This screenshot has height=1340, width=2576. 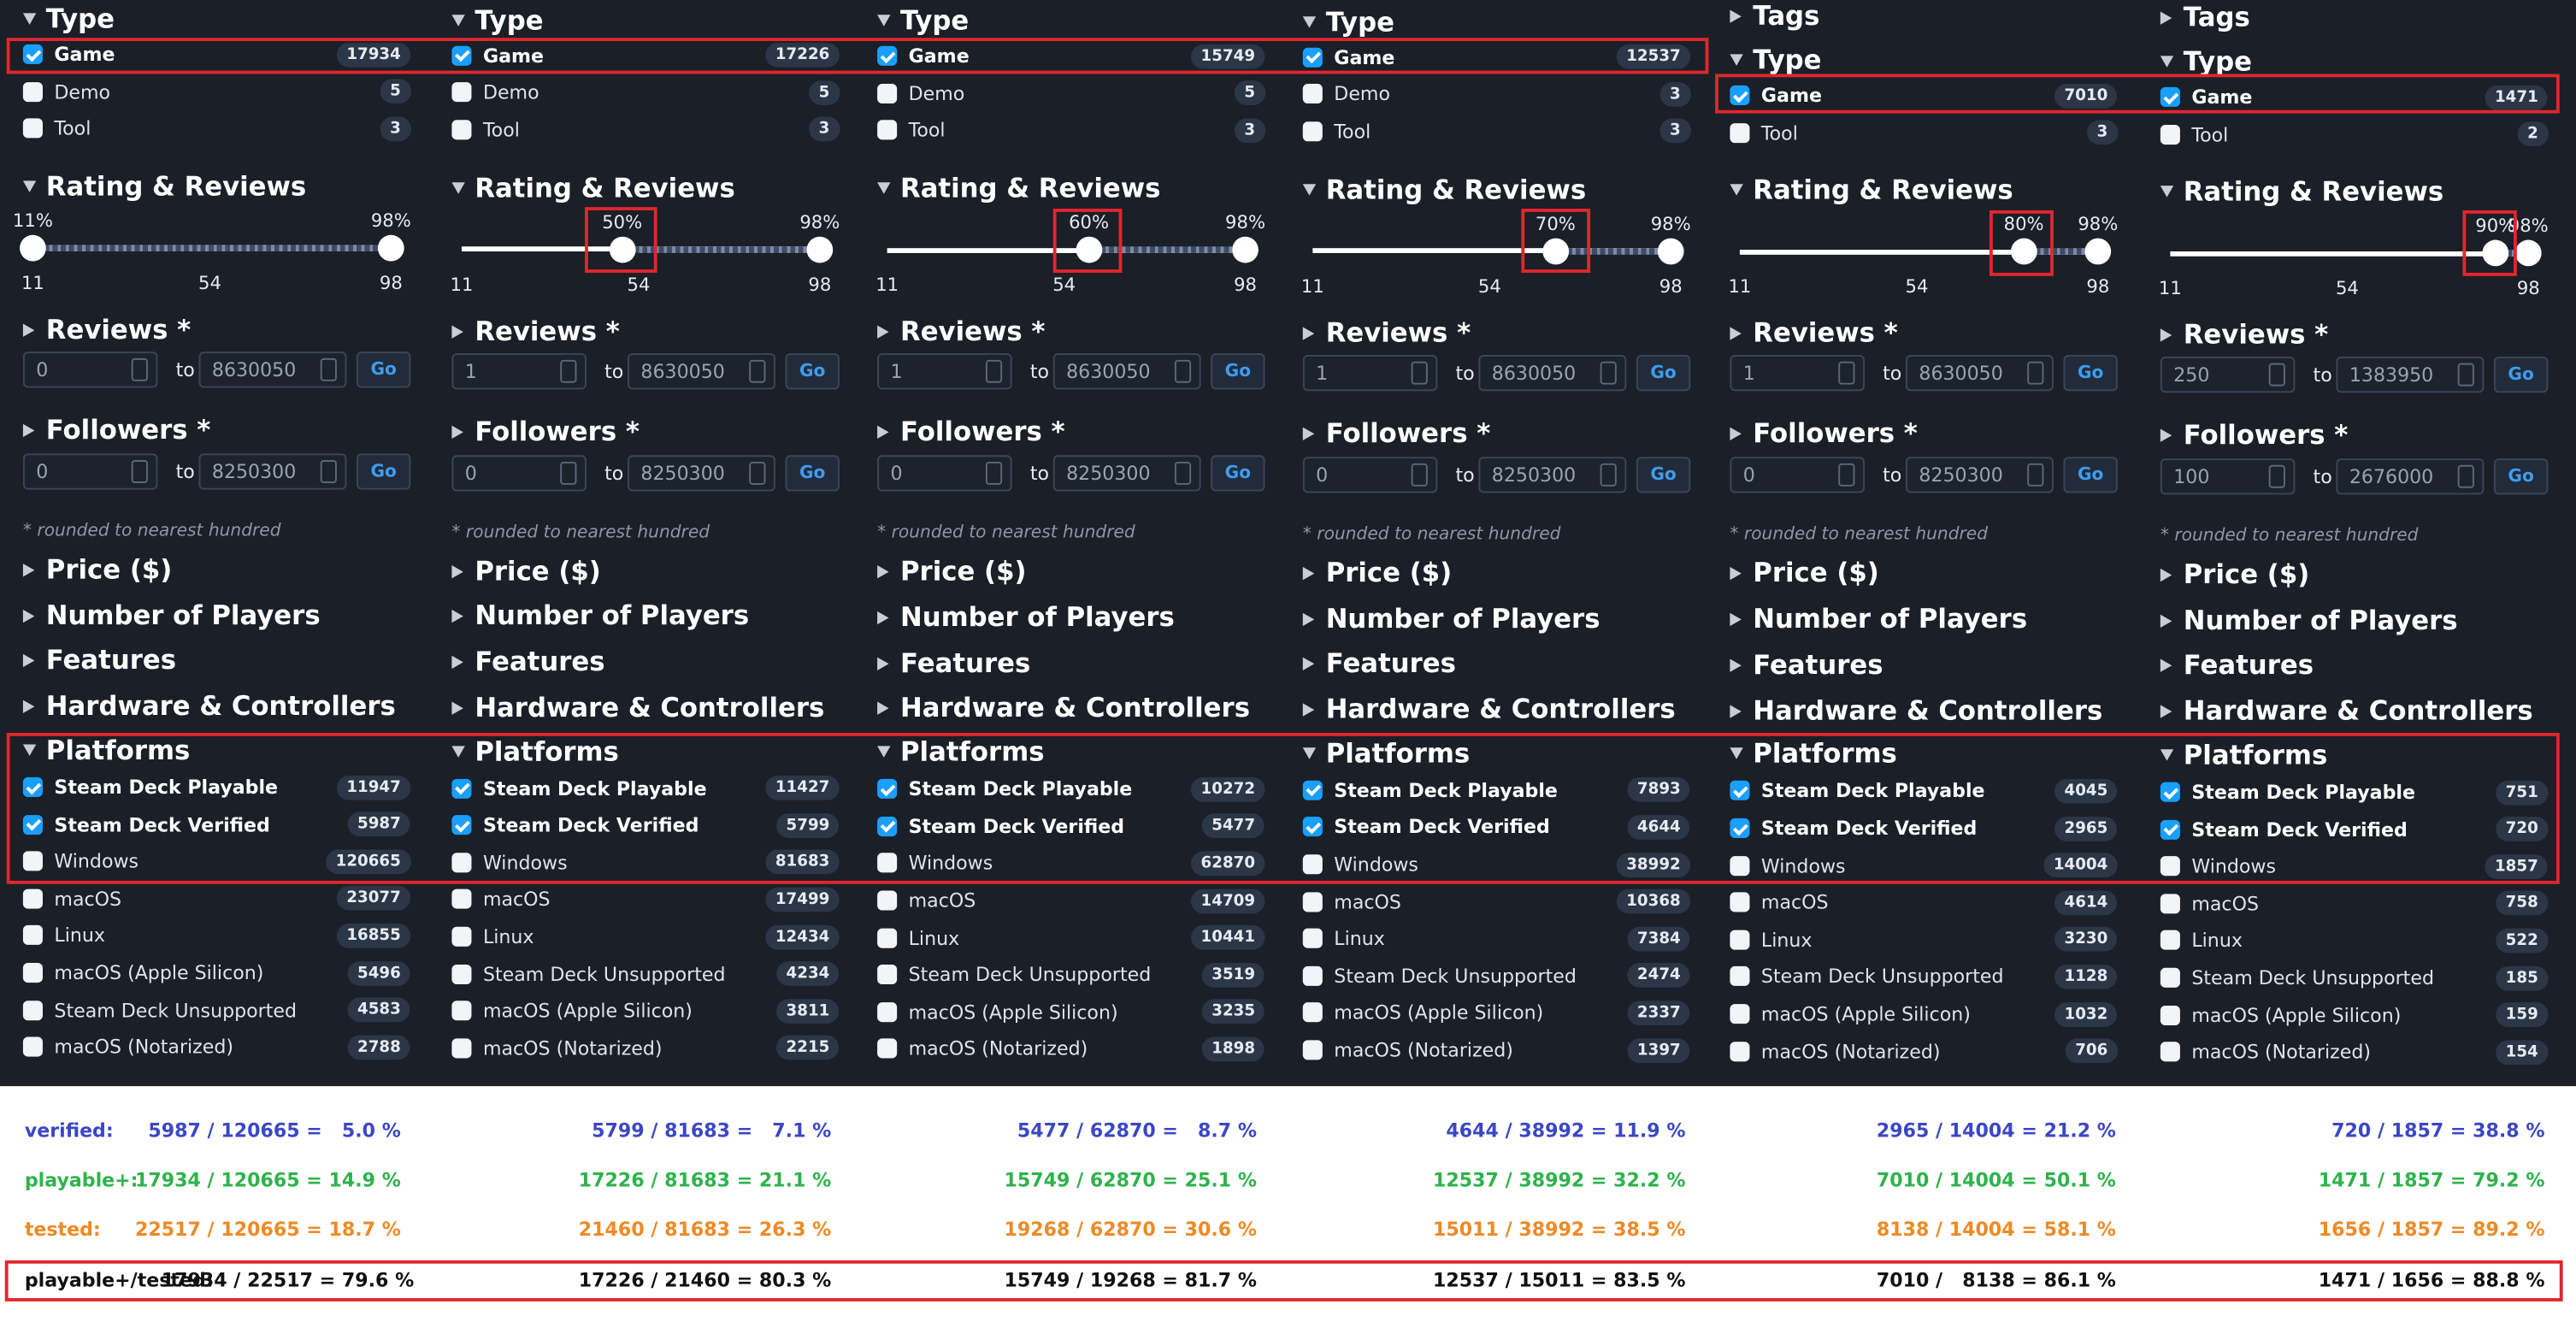 What do you see at coordinates (1865, 1014) in the screenshot?
I see `filter-option: macOS (Apple Silicon)` at bounding box center [1865, 1014].